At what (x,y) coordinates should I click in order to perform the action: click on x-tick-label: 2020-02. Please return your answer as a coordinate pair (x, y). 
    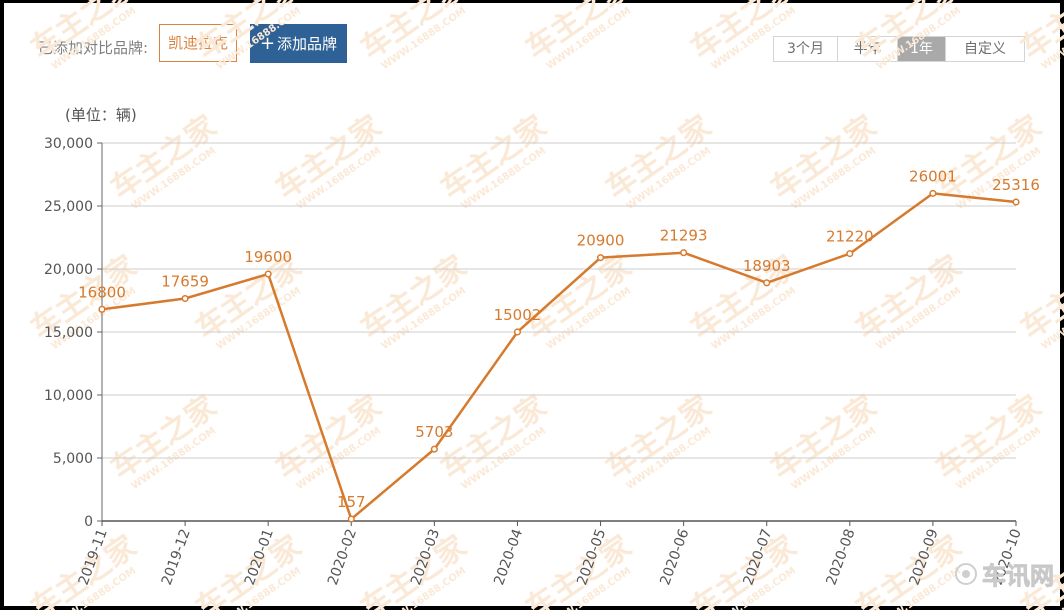
    Looking at the image, I should click on (342, 557).